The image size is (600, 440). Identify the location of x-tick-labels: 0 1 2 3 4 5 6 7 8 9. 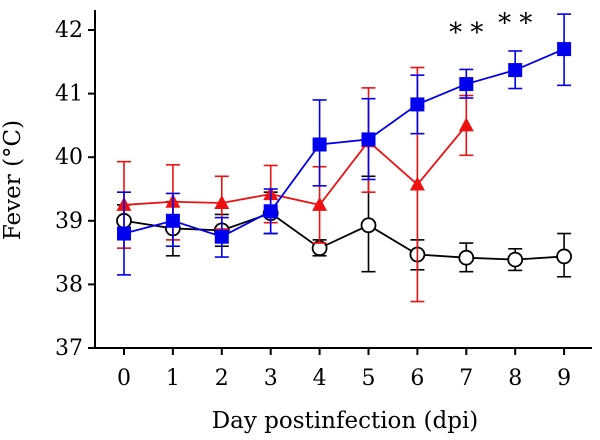
(344, 378).